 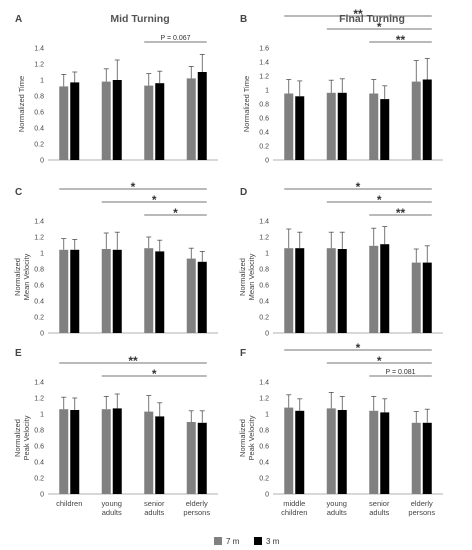 What do you see at coordinates (175, 38) in the screenshot?
I see `significance-label: P = 0.067` at bounding box center [175, 38].